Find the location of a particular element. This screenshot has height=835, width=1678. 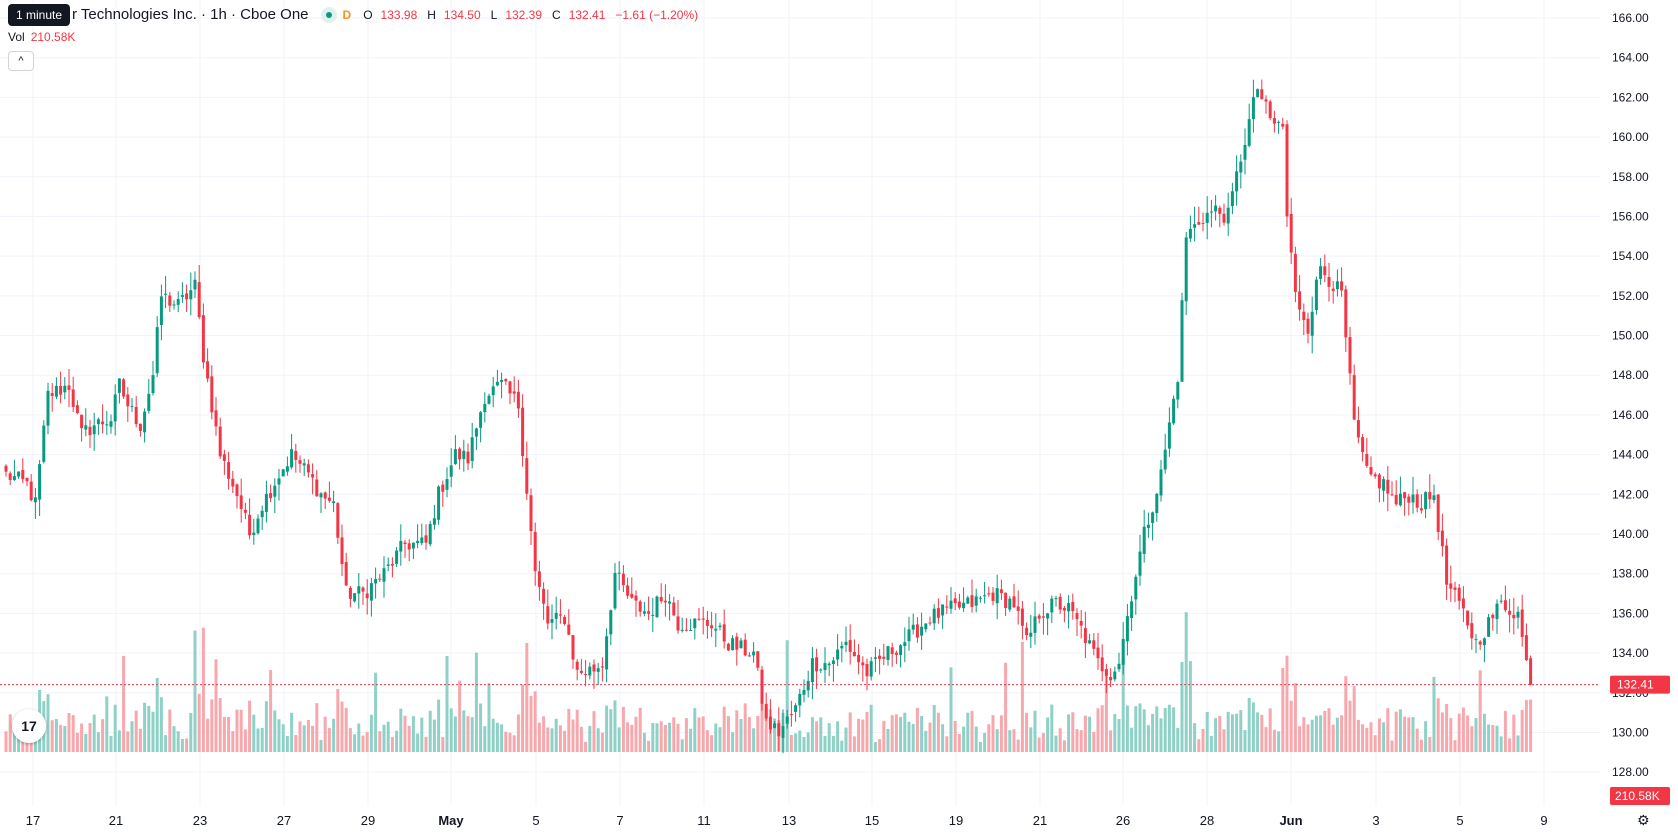

market-status-icon is located at coordinates (328, 14).